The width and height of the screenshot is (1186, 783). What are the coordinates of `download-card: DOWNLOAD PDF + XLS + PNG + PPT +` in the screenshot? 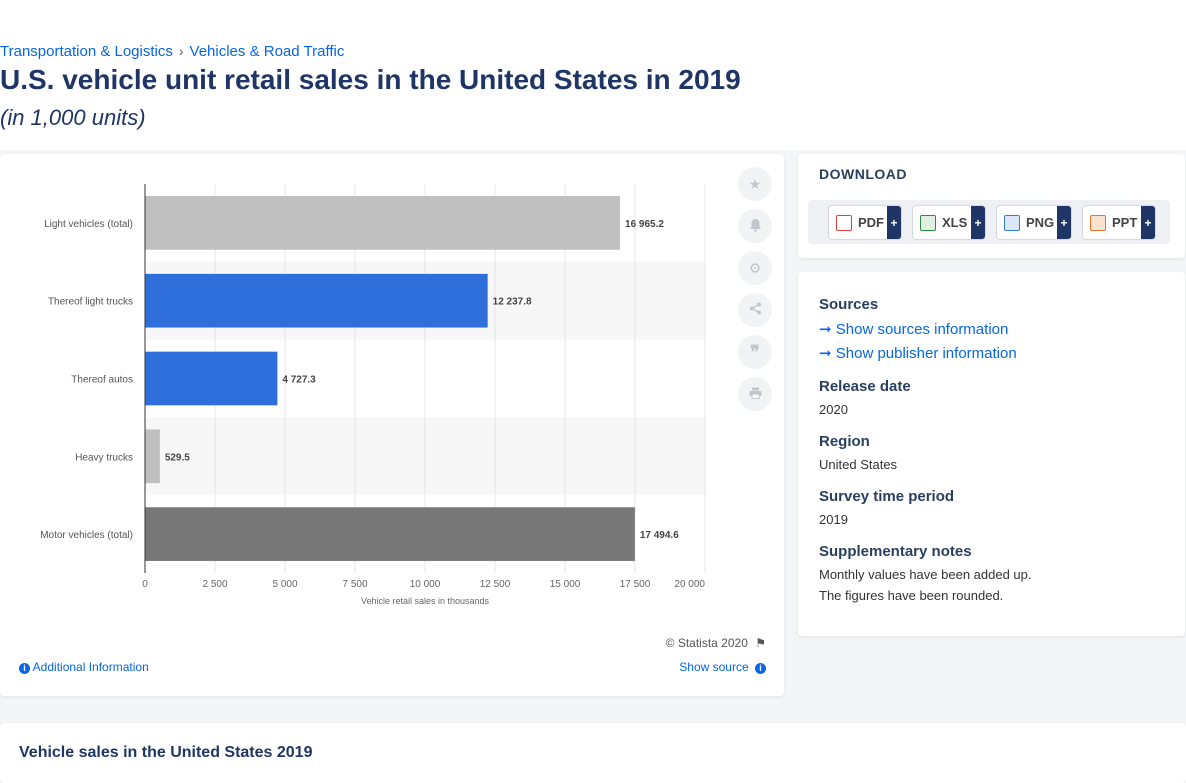 It's located at (991, 206).